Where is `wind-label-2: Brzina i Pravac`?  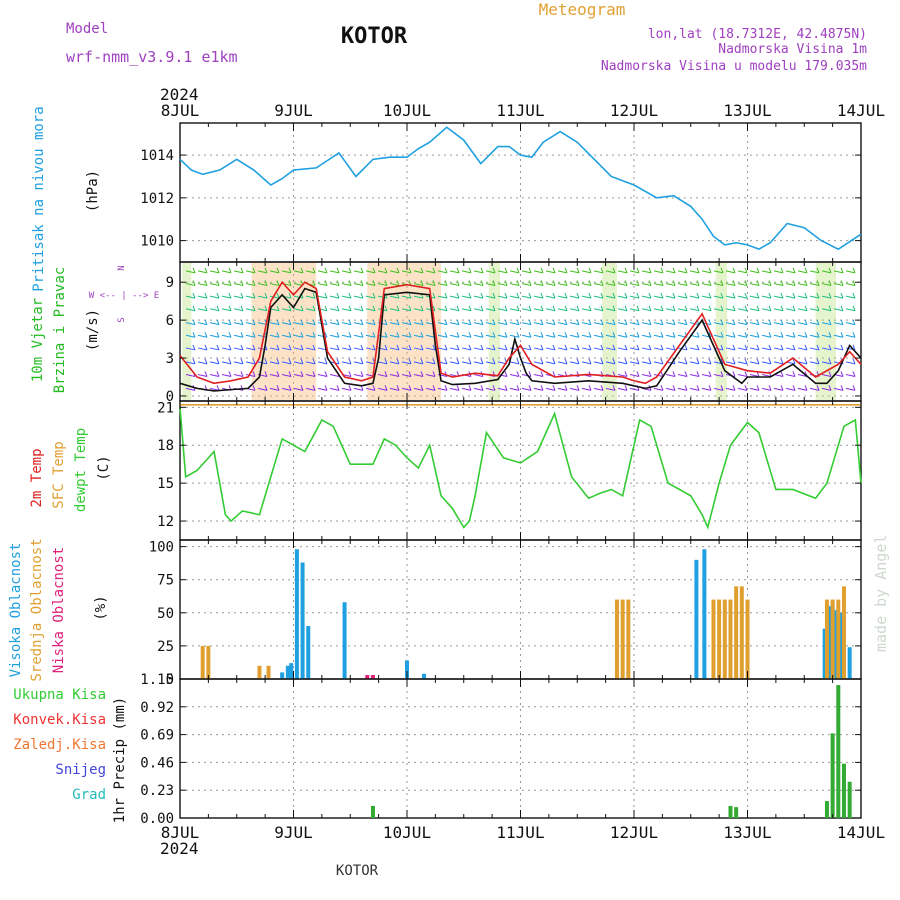 wind-label-2: Brzina i Pravac is located at coordinates (60, 330).